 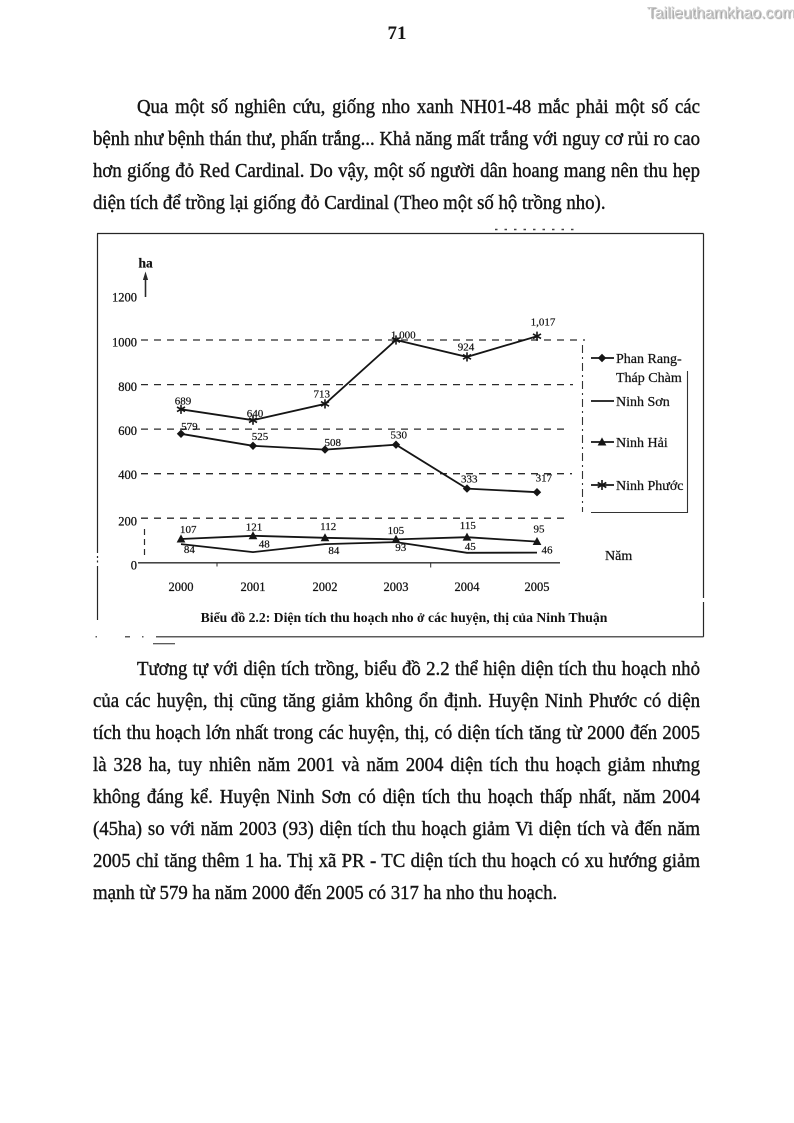 What do you see at coordinates (127, 475) in the screenshot?
I see `svg-text: 400` at bounding box center [127, 475].